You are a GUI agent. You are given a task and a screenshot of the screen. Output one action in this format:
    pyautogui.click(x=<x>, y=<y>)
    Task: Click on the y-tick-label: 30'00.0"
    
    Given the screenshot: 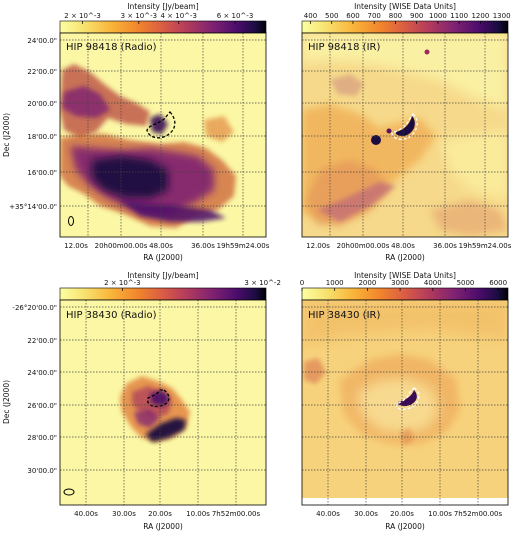 What is the action you would take?
    pyautogui.click(x=42, y=471)
    